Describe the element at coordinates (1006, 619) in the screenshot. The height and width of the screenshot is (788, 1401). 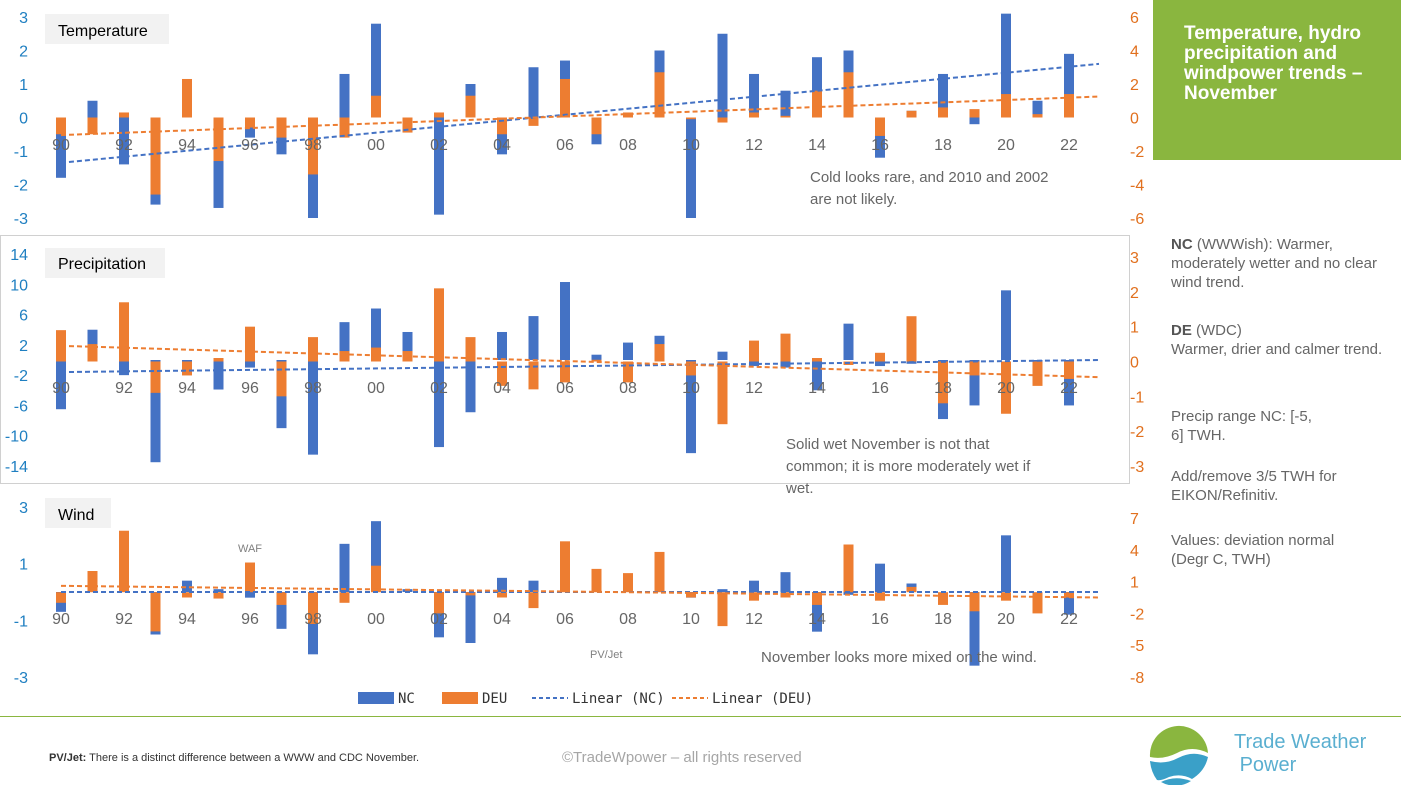
I see `x-axis-tick: 20` at that location.